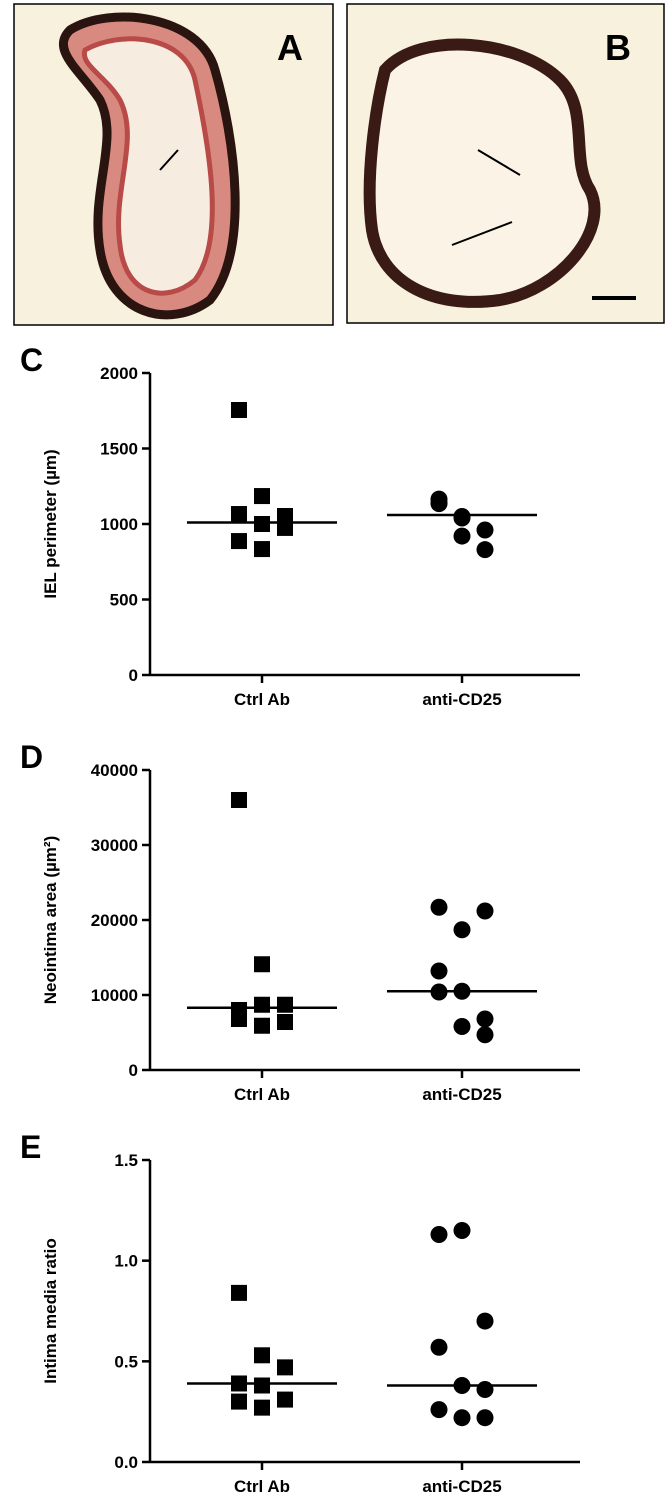 This screenshot has height=1503, width=672. Describe the element at coordinates (126, 1462) in the screenshot. I see `y-tick-label: 0.0` at that location.